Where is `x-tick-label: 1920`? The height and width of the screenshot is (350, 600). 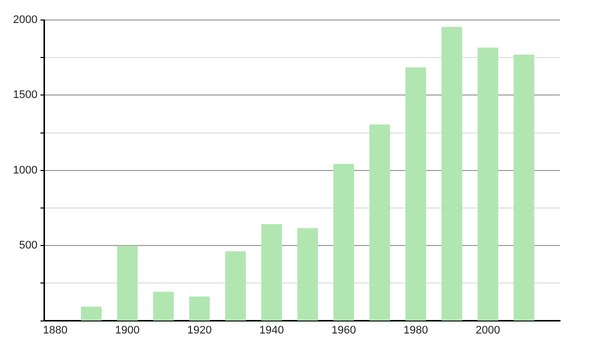
x-tick-label: 1920 is located at coordinates (199, 330).